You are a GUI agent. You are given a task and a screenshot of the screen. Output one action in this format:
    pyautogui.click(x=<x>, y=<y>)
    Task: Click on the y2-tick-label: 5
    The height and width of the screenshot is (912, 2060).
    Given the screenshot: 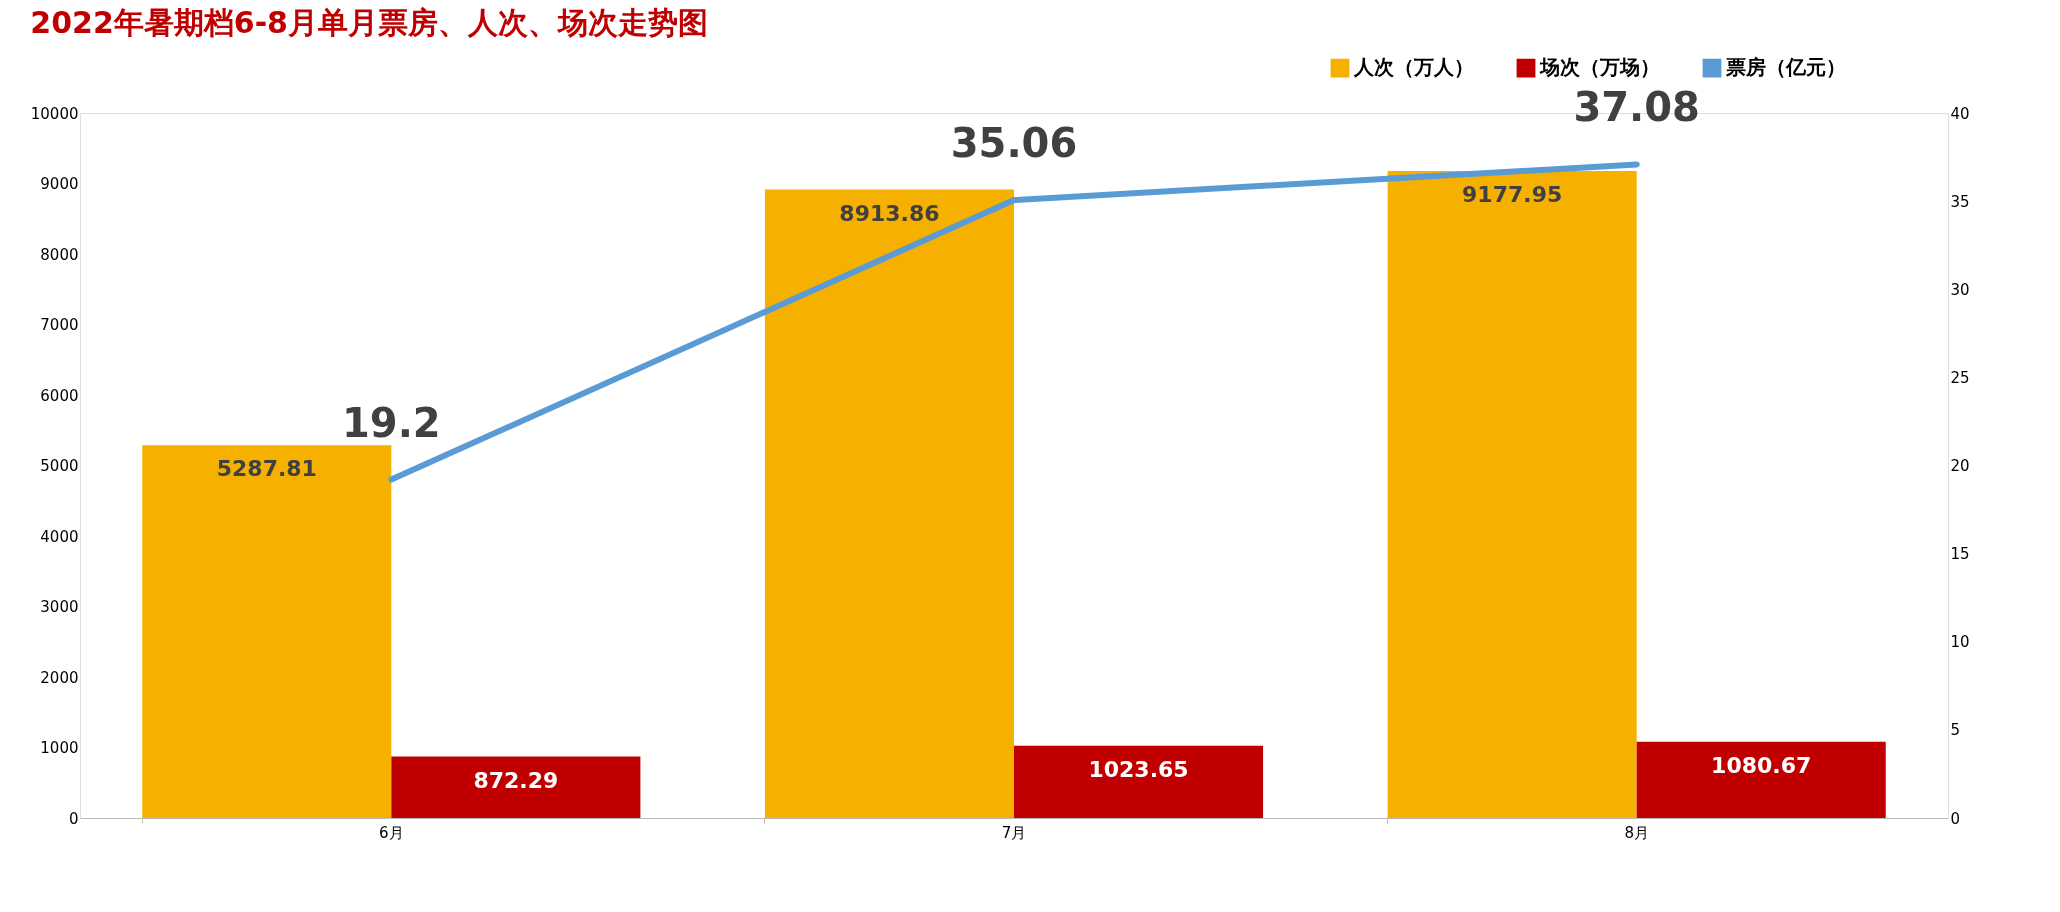 What is the action you would take?
    pyautogui.click(x=1955, y=730)
    